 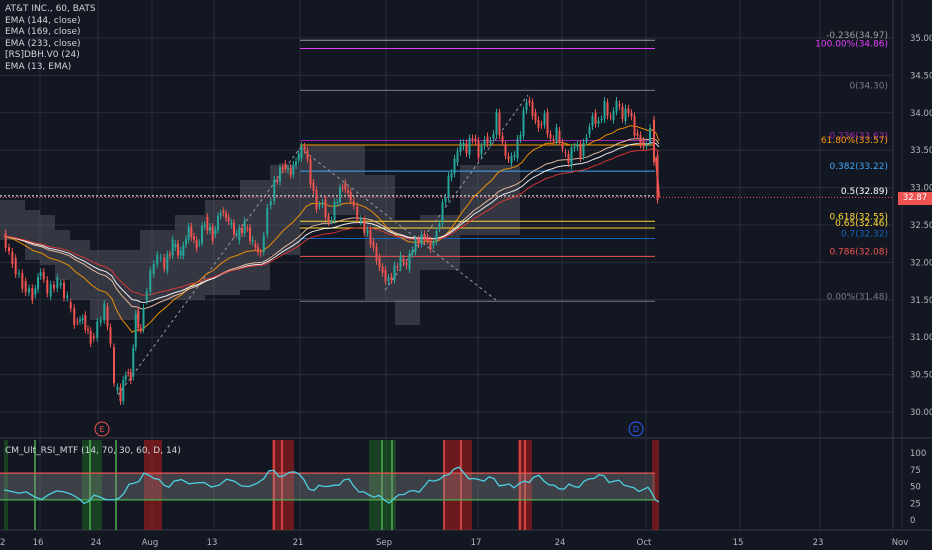 I want to click on event-marker-label: E, so click(x=101, y=429).